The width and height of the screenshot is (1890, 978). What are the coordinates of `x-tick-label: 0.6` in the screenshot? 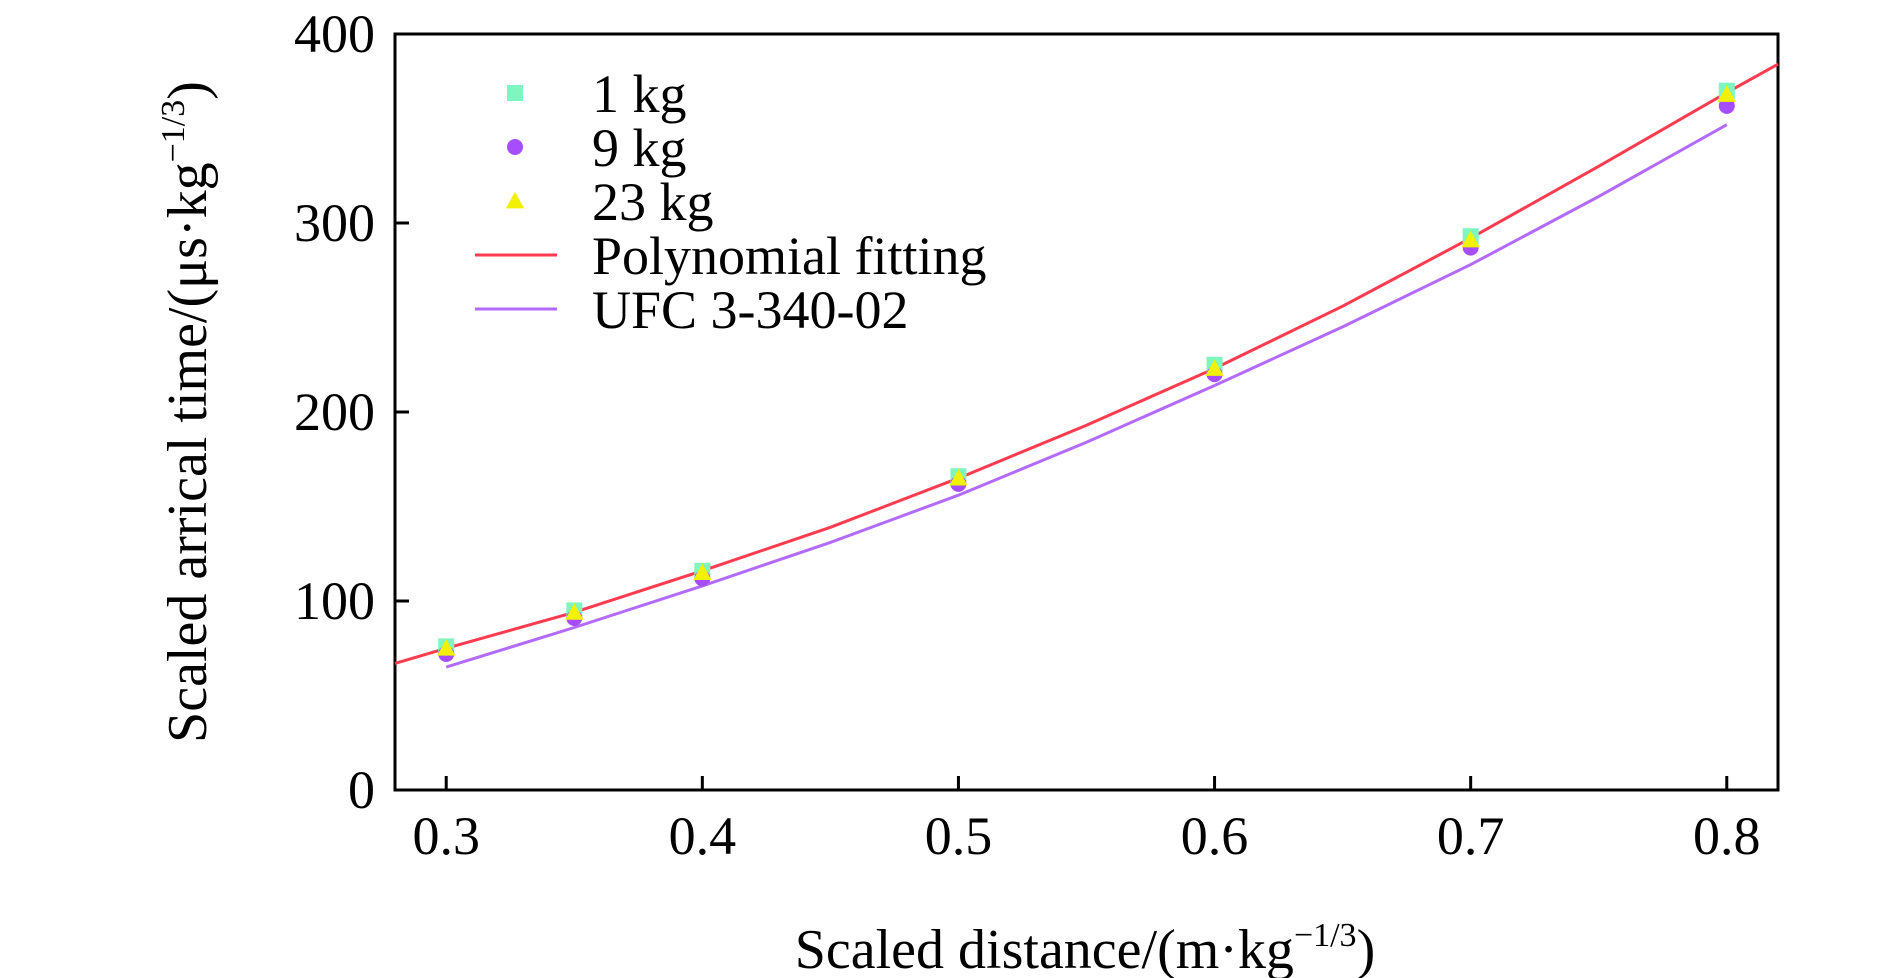 It's located at (1215, 836).